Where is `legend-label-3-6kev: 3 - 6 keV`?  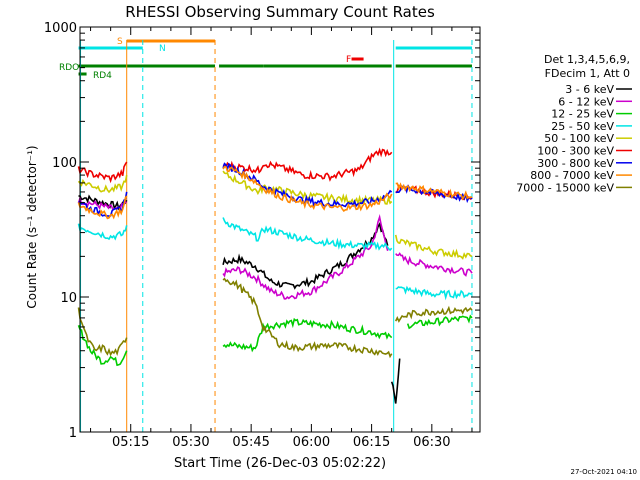
legend-label-3-6kev: 3 - 6 keV is located at coordinates (589, 89).